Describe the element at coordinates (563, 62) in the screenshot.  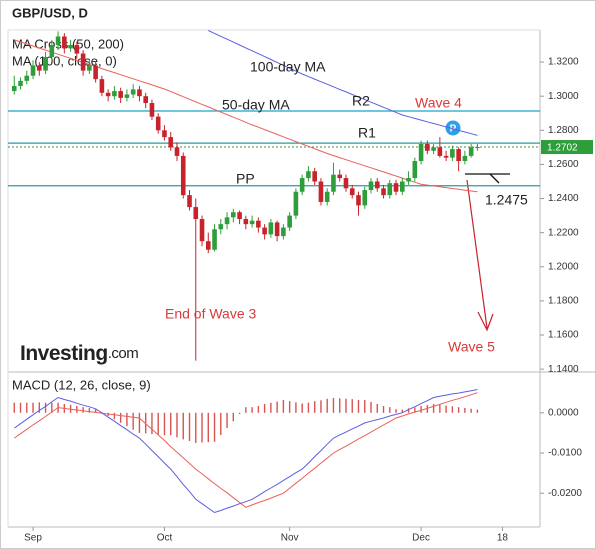
I see `y-tick-label: 1.3200` at that location.